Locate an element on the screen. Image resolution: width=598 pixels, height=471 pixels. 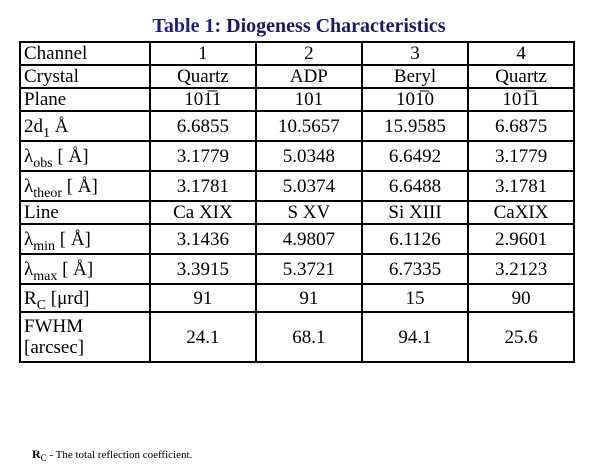
cell: 101̅0 is located at coordinates (415, 99).